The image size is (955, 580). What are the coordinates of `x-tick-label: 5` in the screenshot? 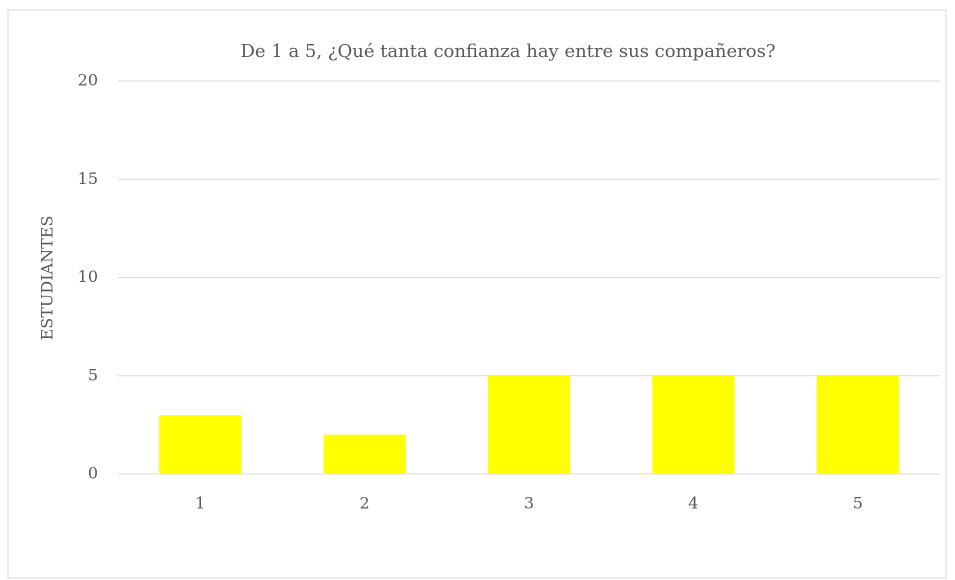 It's located at (858, 503).